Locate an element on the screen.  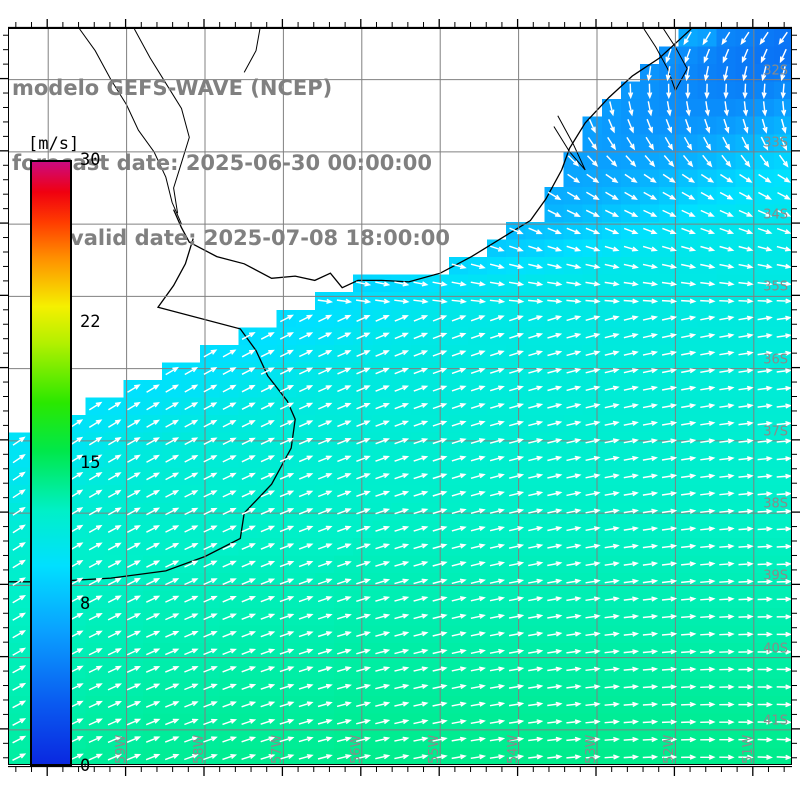
axis-ruler-left is located at coordinates (4, 396).